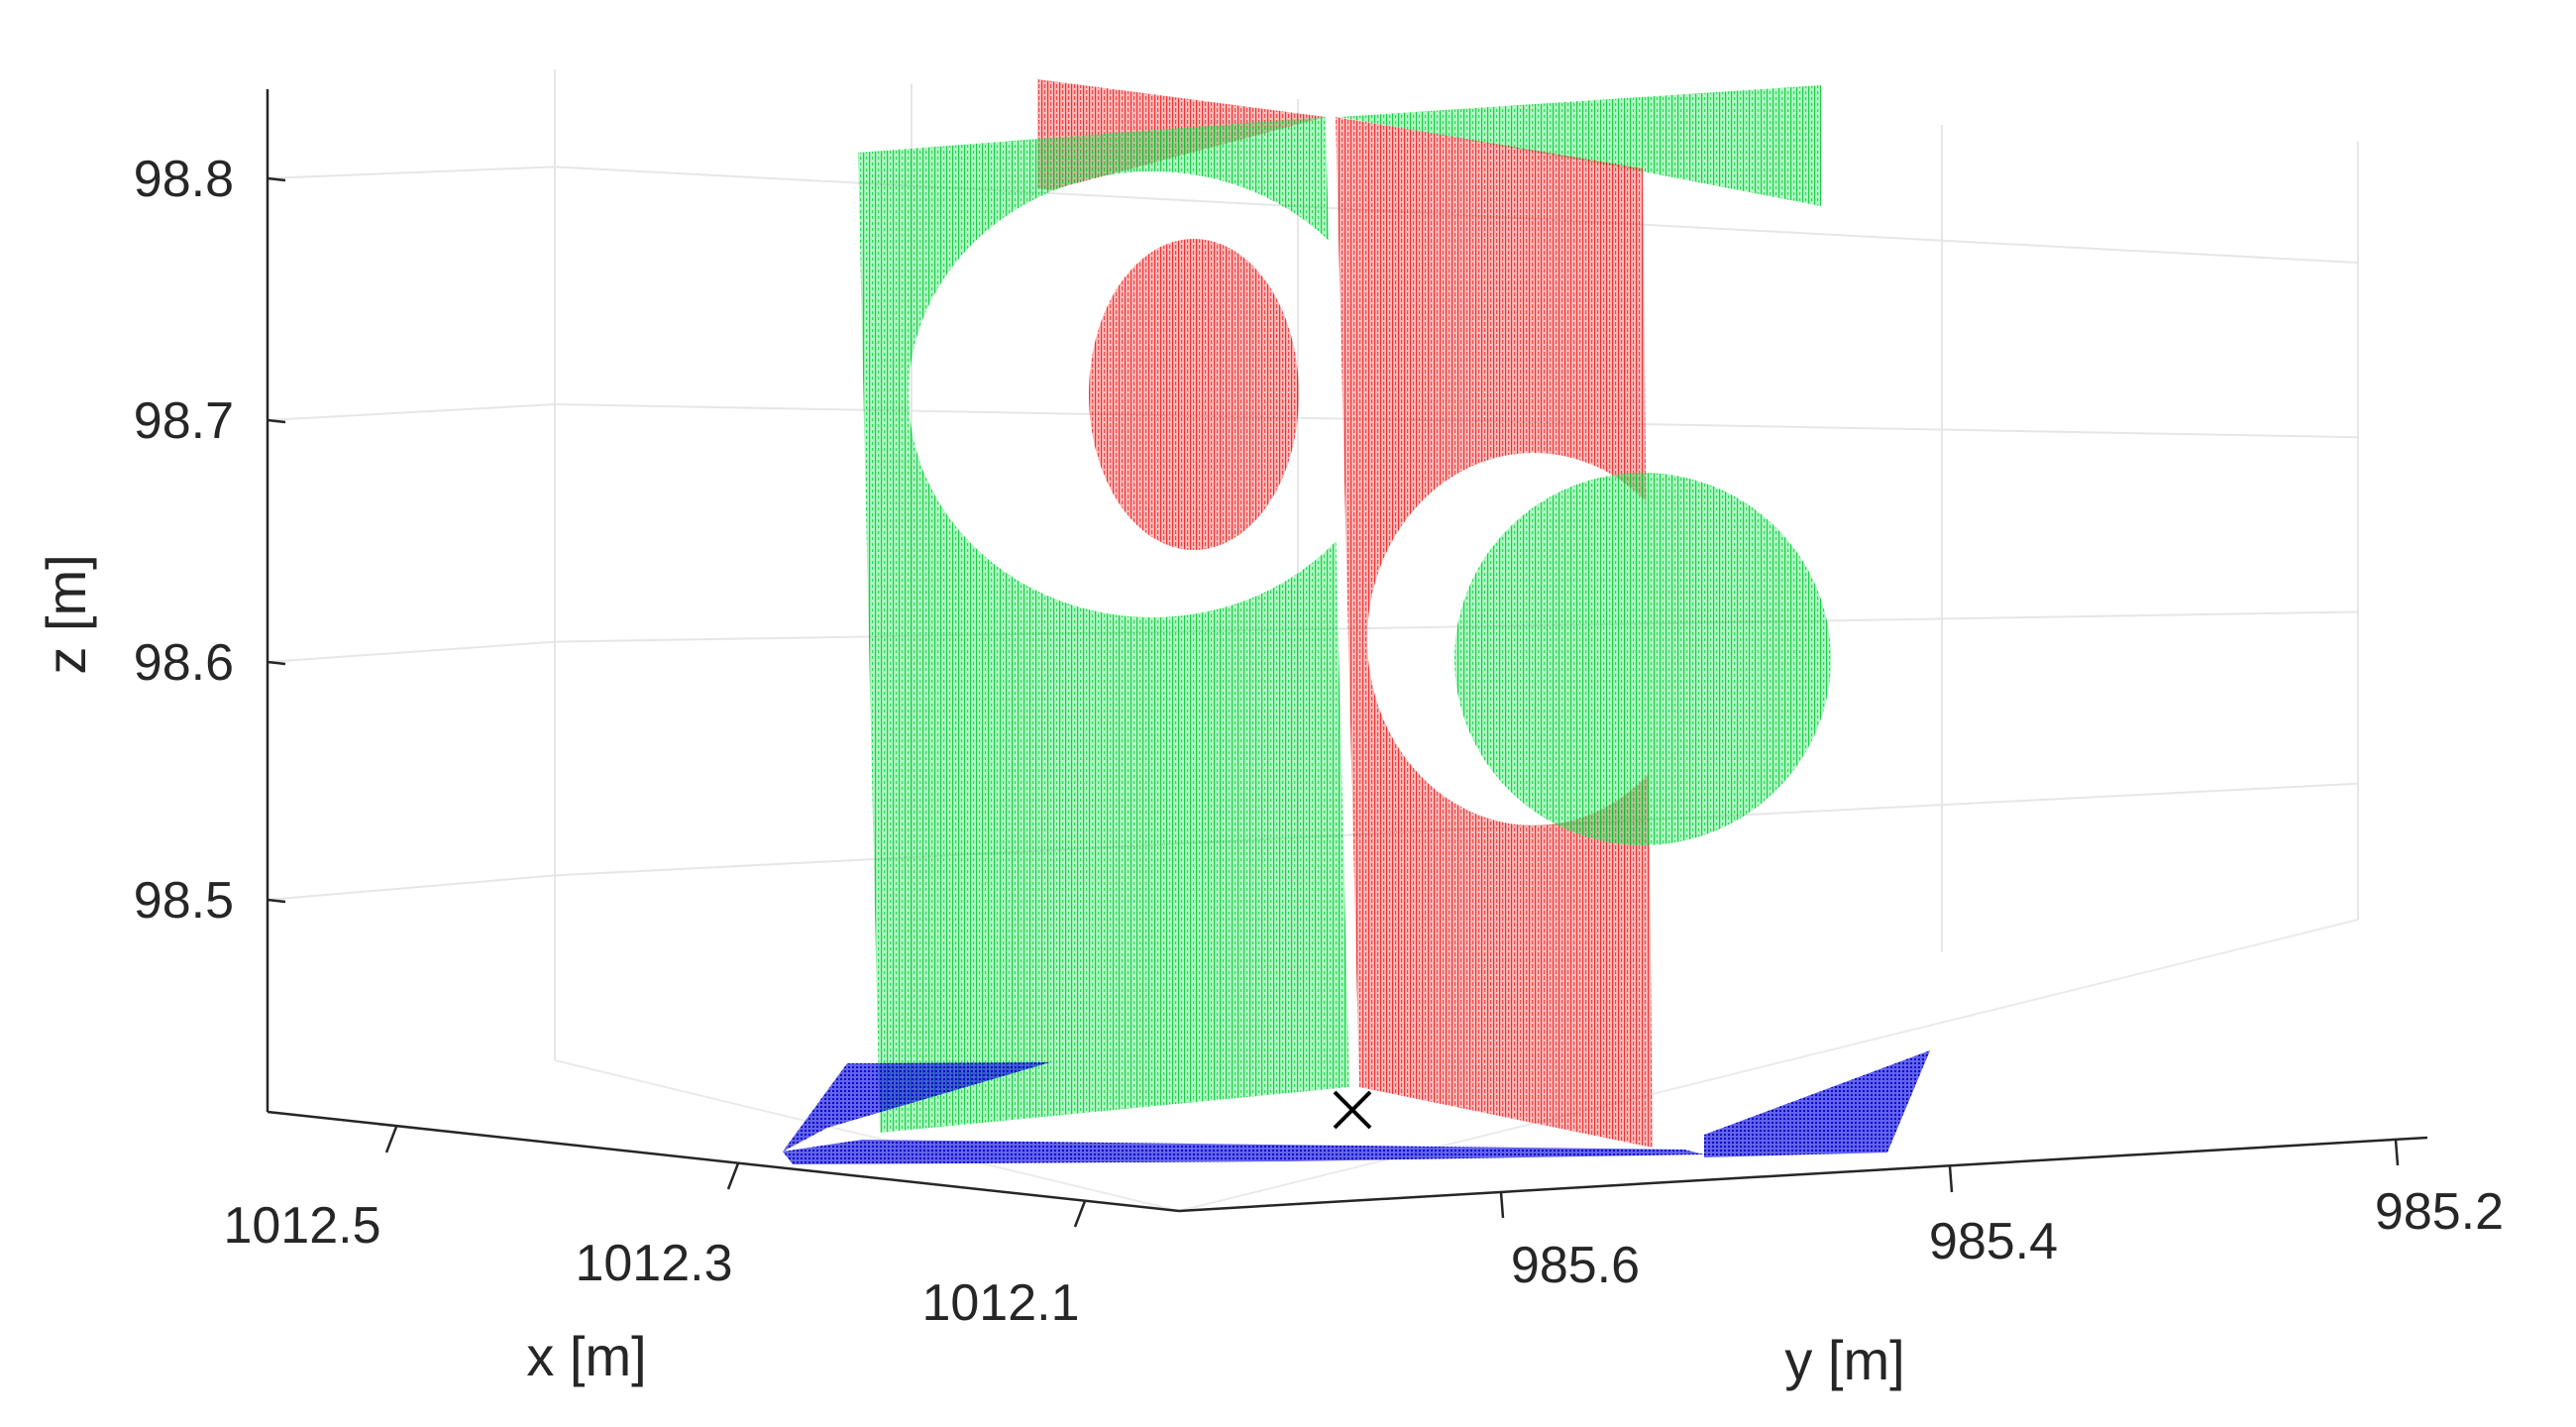  Describe the element at coordinates (1000, 1303) in the screenshot. I see `x-tick-label: 1012.1` at that location.